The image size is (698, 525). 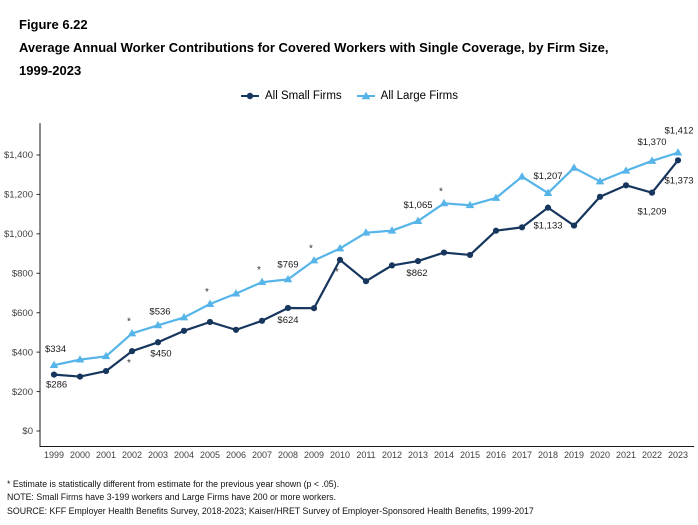 What do you see at coordinates (287, 320) in the screenshot?
I see `data-label: $624` at bounding box center [287, 320].